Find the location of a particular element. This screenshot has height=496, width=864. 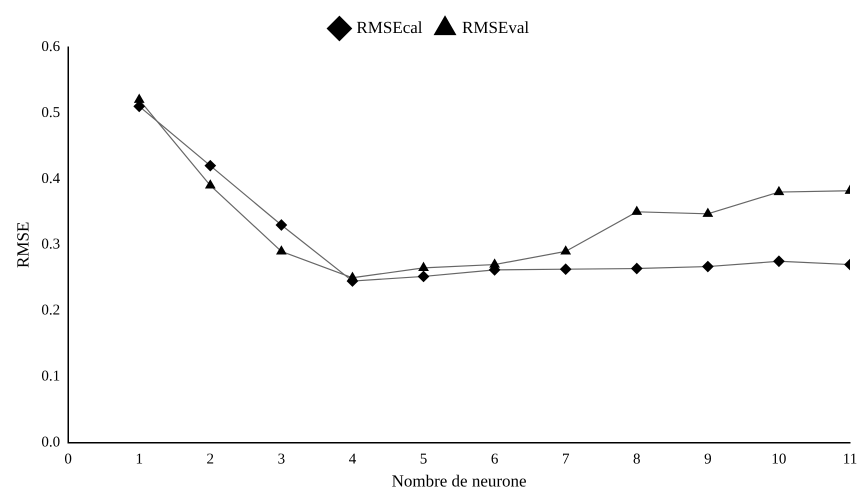

y-tick-label: 0.3 is located at coordinates (50, 244).